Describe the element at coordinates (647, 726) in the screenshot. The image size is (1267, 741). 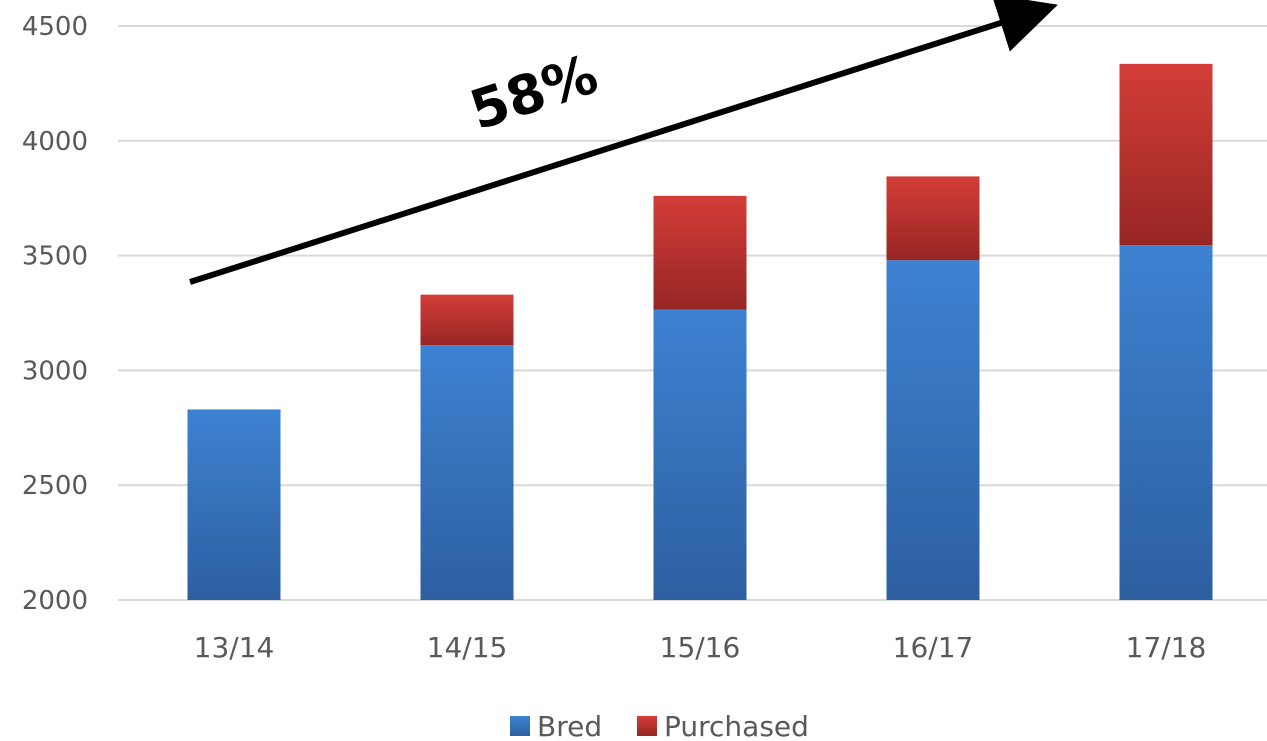
I see `legend-swatch-purchased` at that location.